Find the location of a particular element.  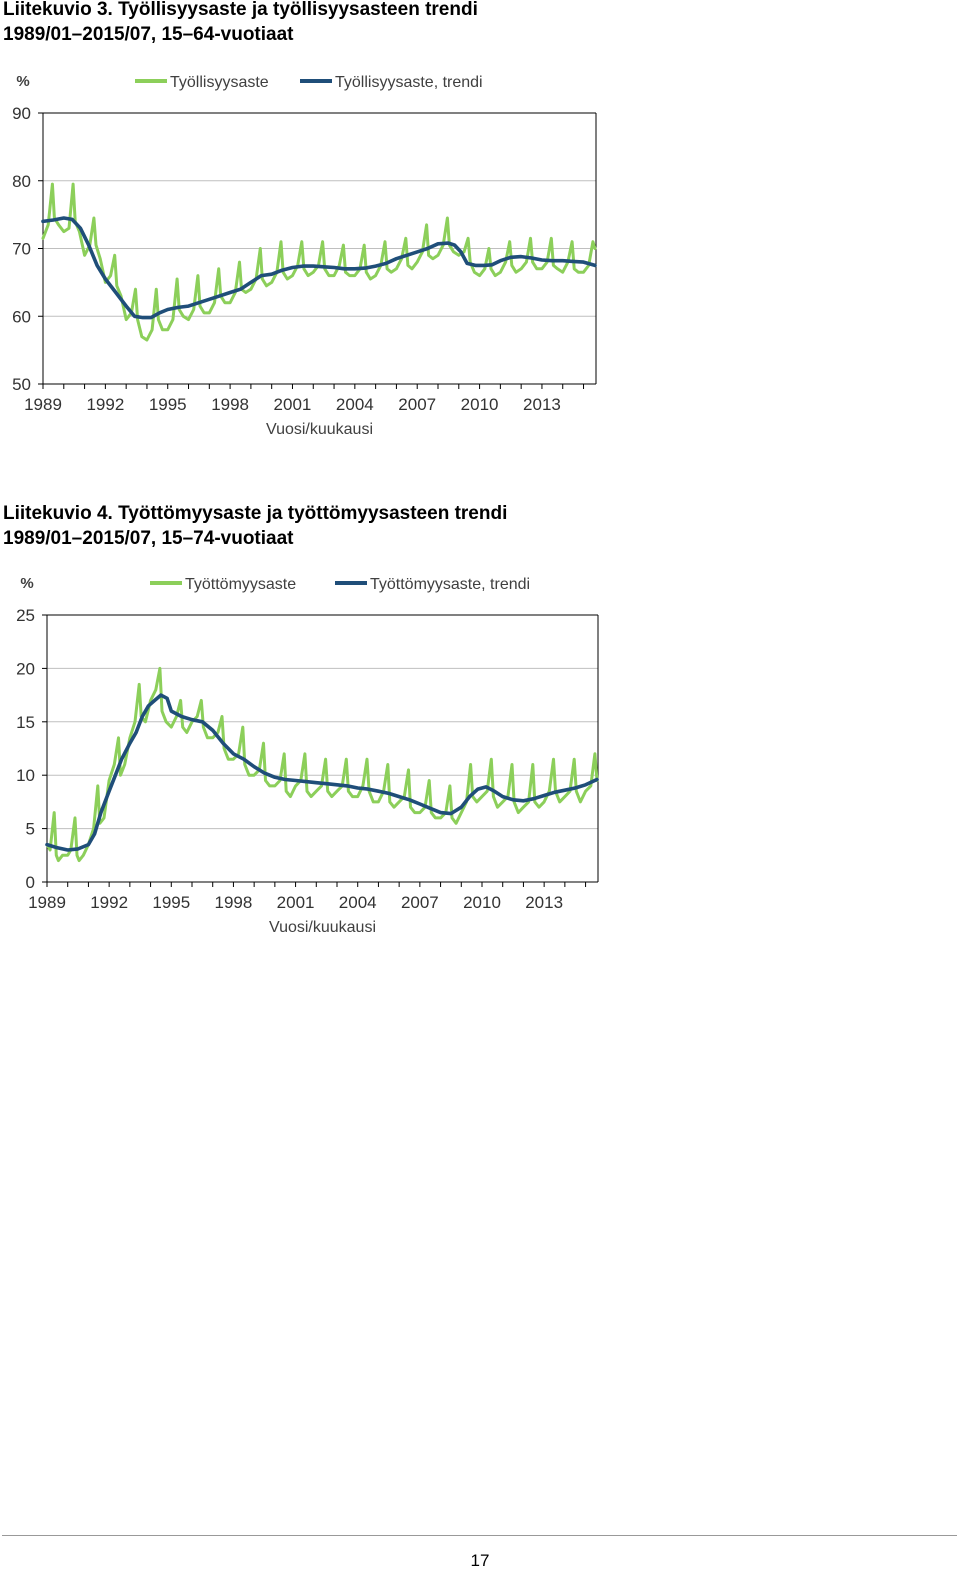

y-tick-label: 5 is located at coordinates (30, 829).